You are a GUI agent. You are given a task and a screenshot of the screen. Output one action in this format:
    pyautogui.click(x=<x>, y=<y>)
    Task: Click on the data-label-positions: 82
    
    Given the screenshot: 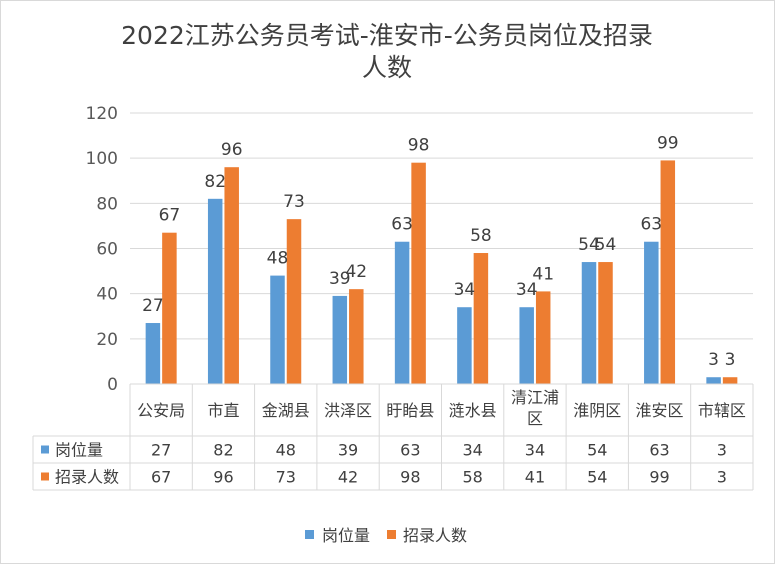 What is the action you would take?
    pyautogui.click(x=215, y=182)
    